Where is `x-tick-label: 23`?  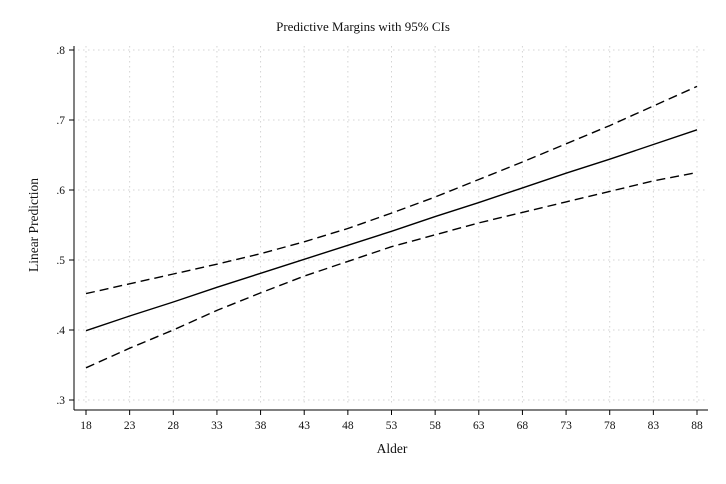 x-tick-label: 23 is located at coordinates (130, 426).